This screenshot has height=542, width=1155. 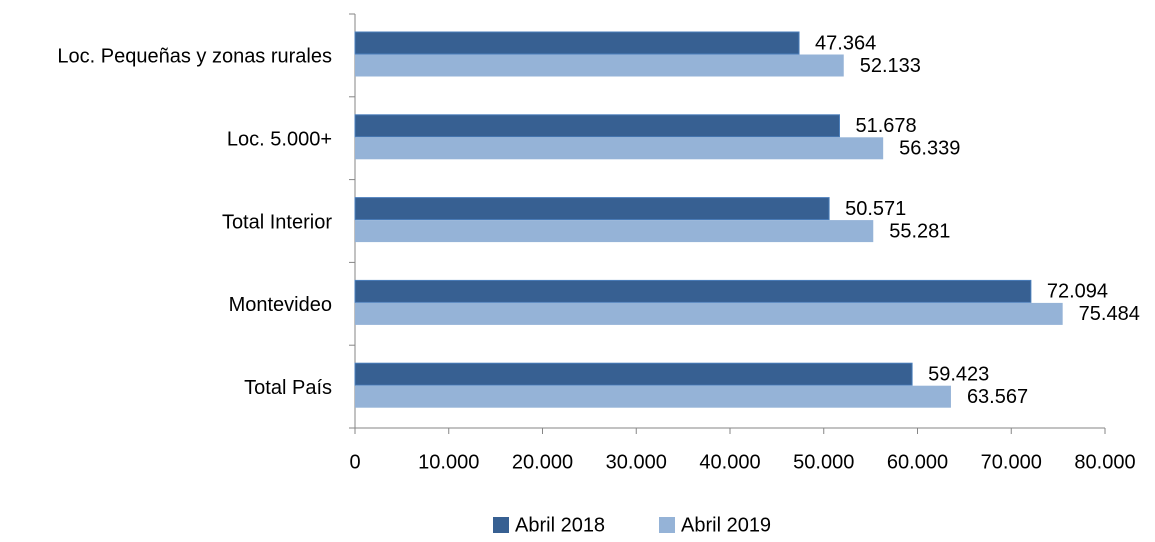 What do you see at coordinates (958, 374) in the screenshot?
I see `value-label: 59.423` at bounding box center [958, 374].